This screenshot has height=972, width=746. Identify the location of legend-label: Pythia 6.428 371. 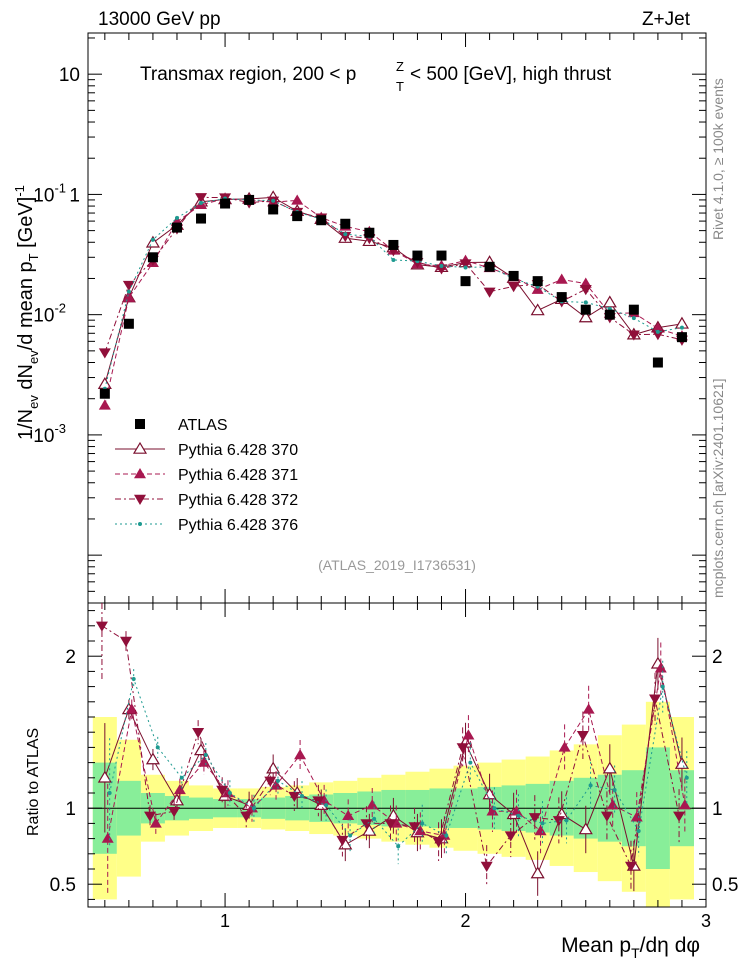
(238, 475).